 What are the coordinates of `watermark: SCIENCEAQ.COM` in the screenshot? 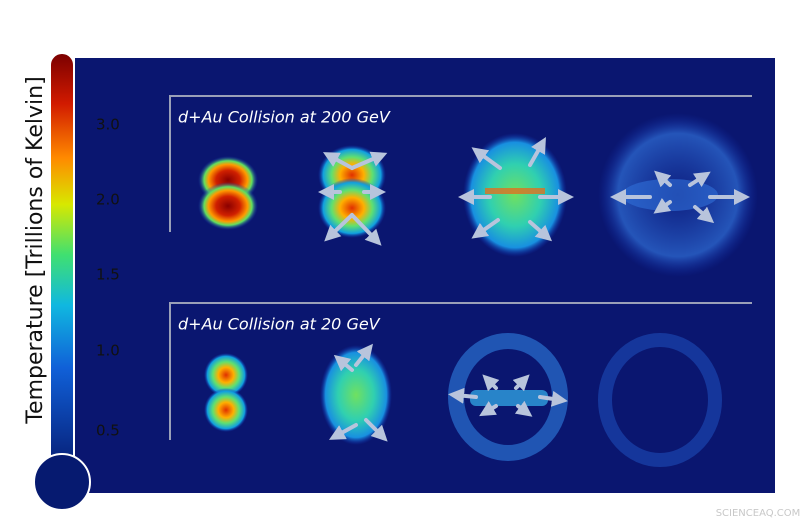 It's located at (758, 513).